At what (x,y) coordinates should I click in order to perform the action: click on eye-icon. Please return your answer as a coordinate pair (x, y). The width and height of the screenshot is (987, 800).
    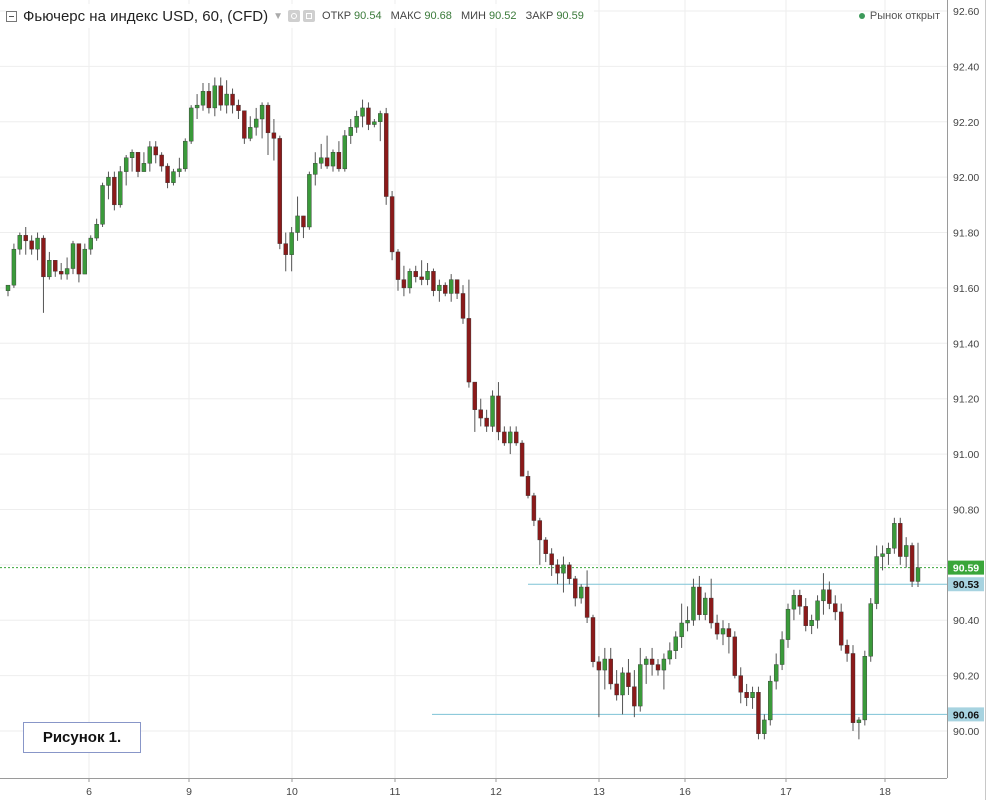
    Looking at the image, I should click on (294, 16).